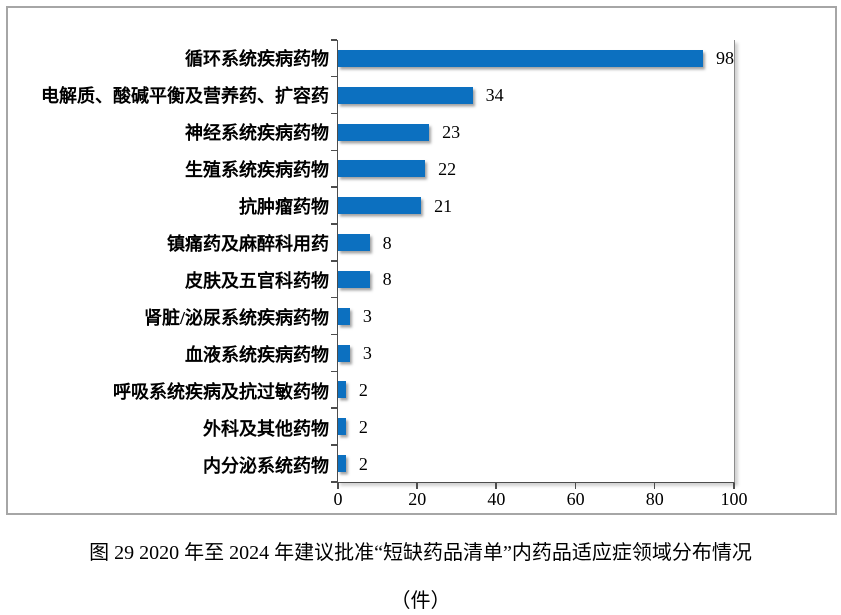  Describe the element at coordinates (185, 96) in the screenshot. I see `category-label: 电解质、酸碱平衡及营养药、扩容药` at that location.